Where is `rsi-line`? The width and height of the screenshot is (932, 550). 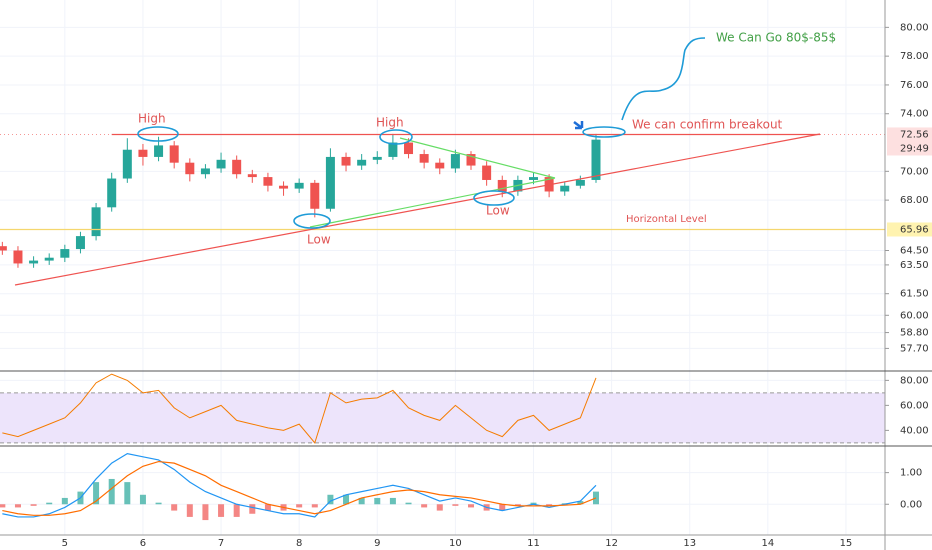
rsi-line is located at coordinates (299, 408).